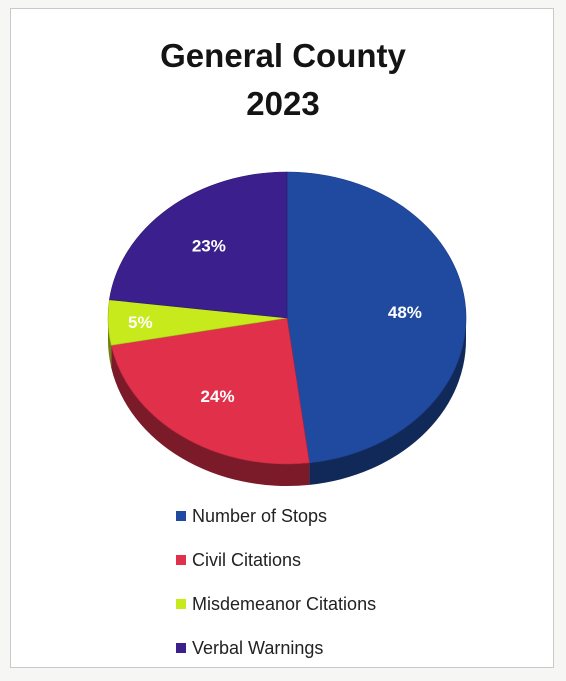 Image resolution: width=566 pixels, height=681 pixels. I want to click on legend-item-number-of-stops: Number of Stops, so click(276, 516).